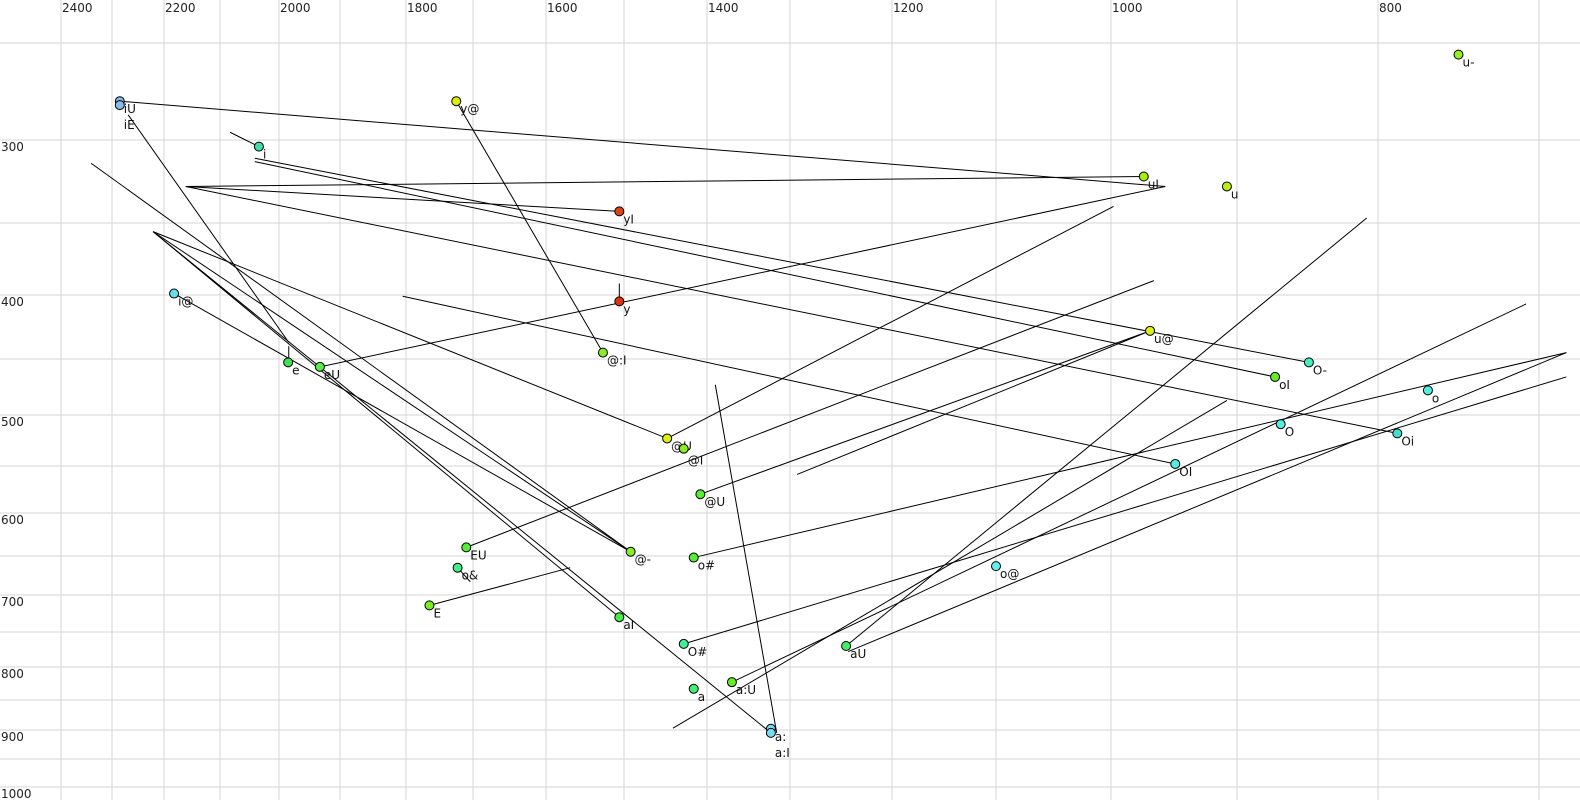  I want to click on point-label: u-, so click(1469, 63).